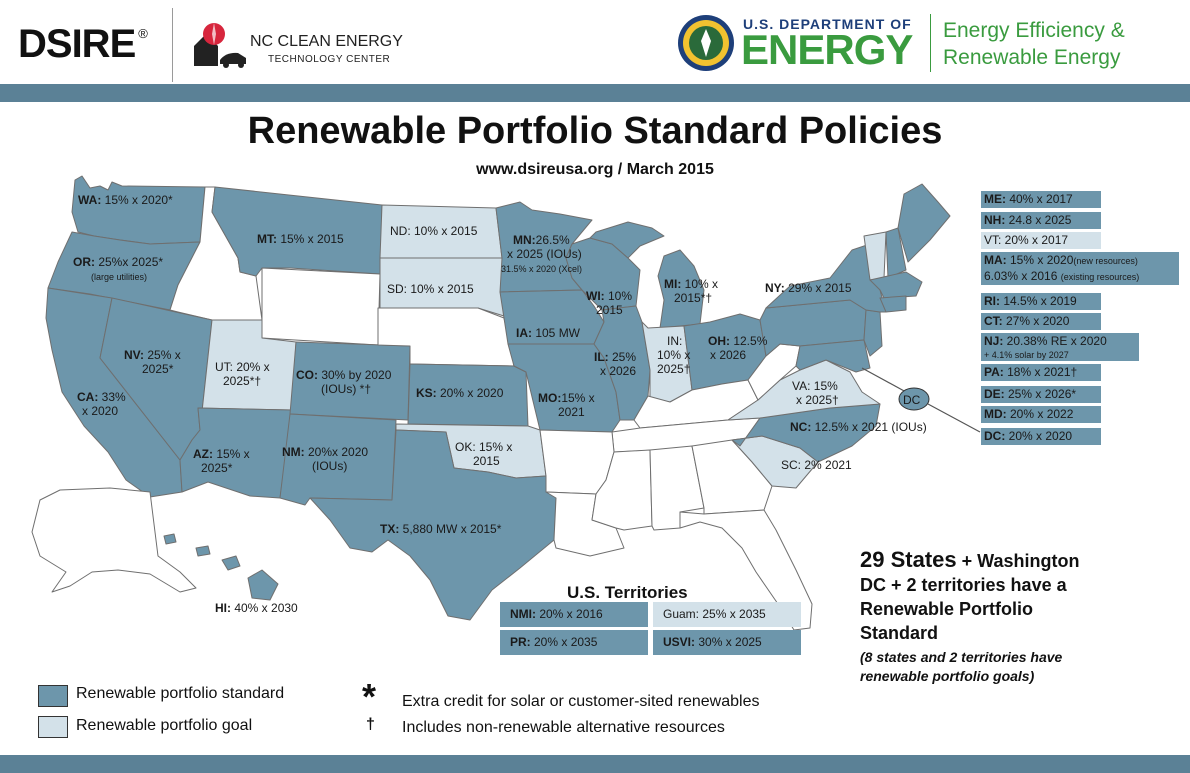 This screenshot has height=773, width=1190. What do you see at coordinates (595, 169) in the screenshot?
I see `page-subtitle: www.dsireusa.org / March 2015` at bounding box center [595, 169].